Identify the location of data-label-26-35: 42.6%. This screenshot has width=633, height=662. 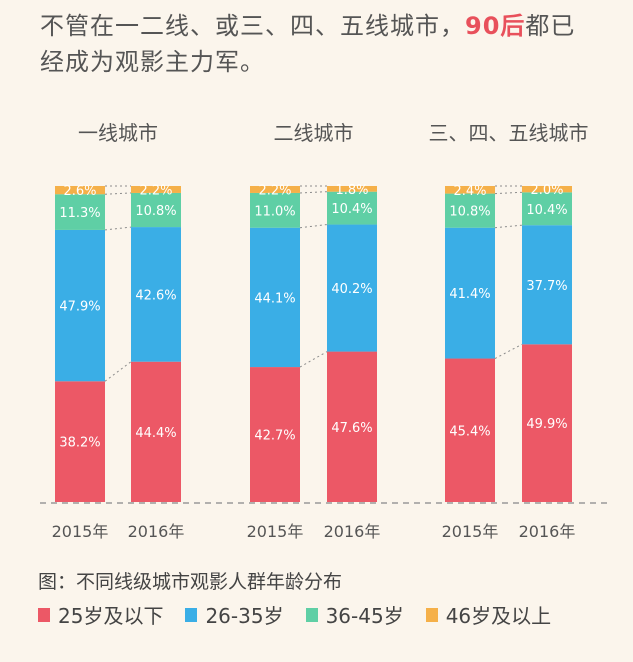
(155, 295).